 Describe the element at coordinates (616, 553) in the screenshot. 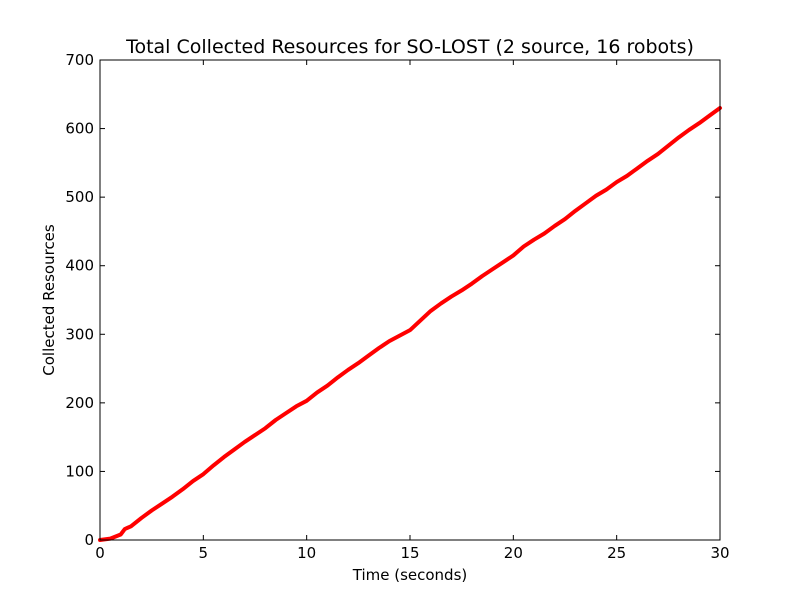

I see `x-tick-label: 25` at that location.